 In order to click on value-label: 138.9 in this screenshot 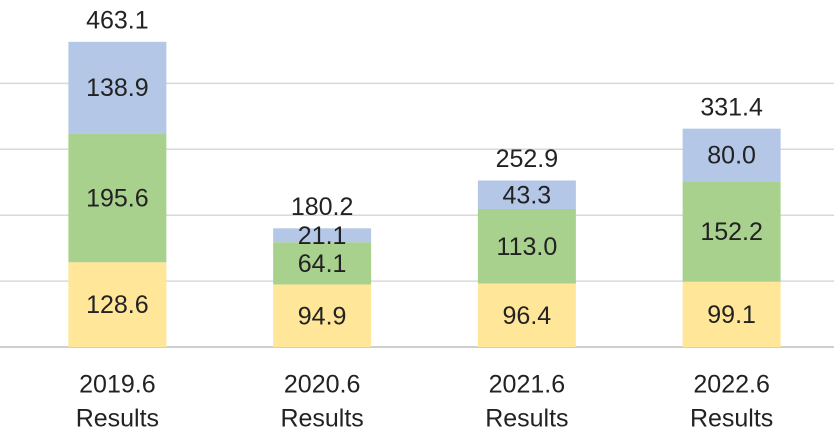, I will do `click(117, 88)`.